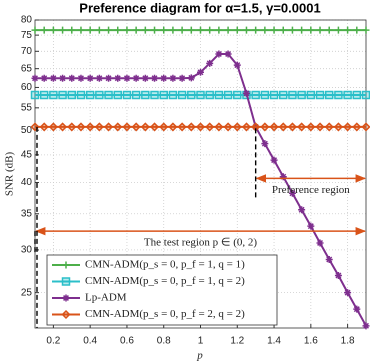  Describe the element at coordinates (27, 20) in the screenshot. I see `y-tick-label: 80` at that location.